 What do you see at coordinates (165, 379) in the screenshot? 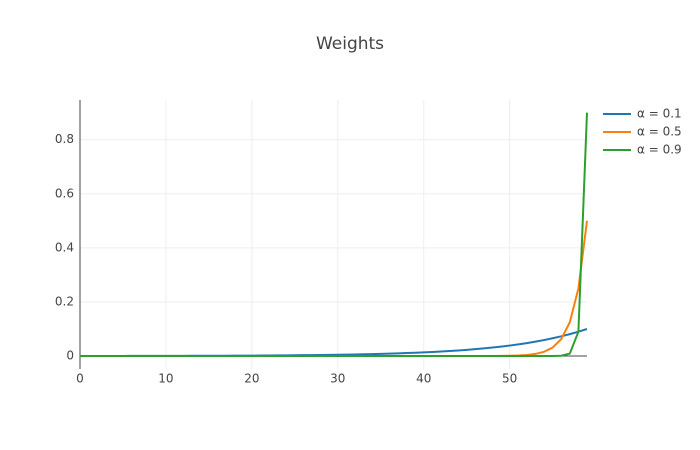
I see `x-tick-label: 10` at bounding box center [165, 379].